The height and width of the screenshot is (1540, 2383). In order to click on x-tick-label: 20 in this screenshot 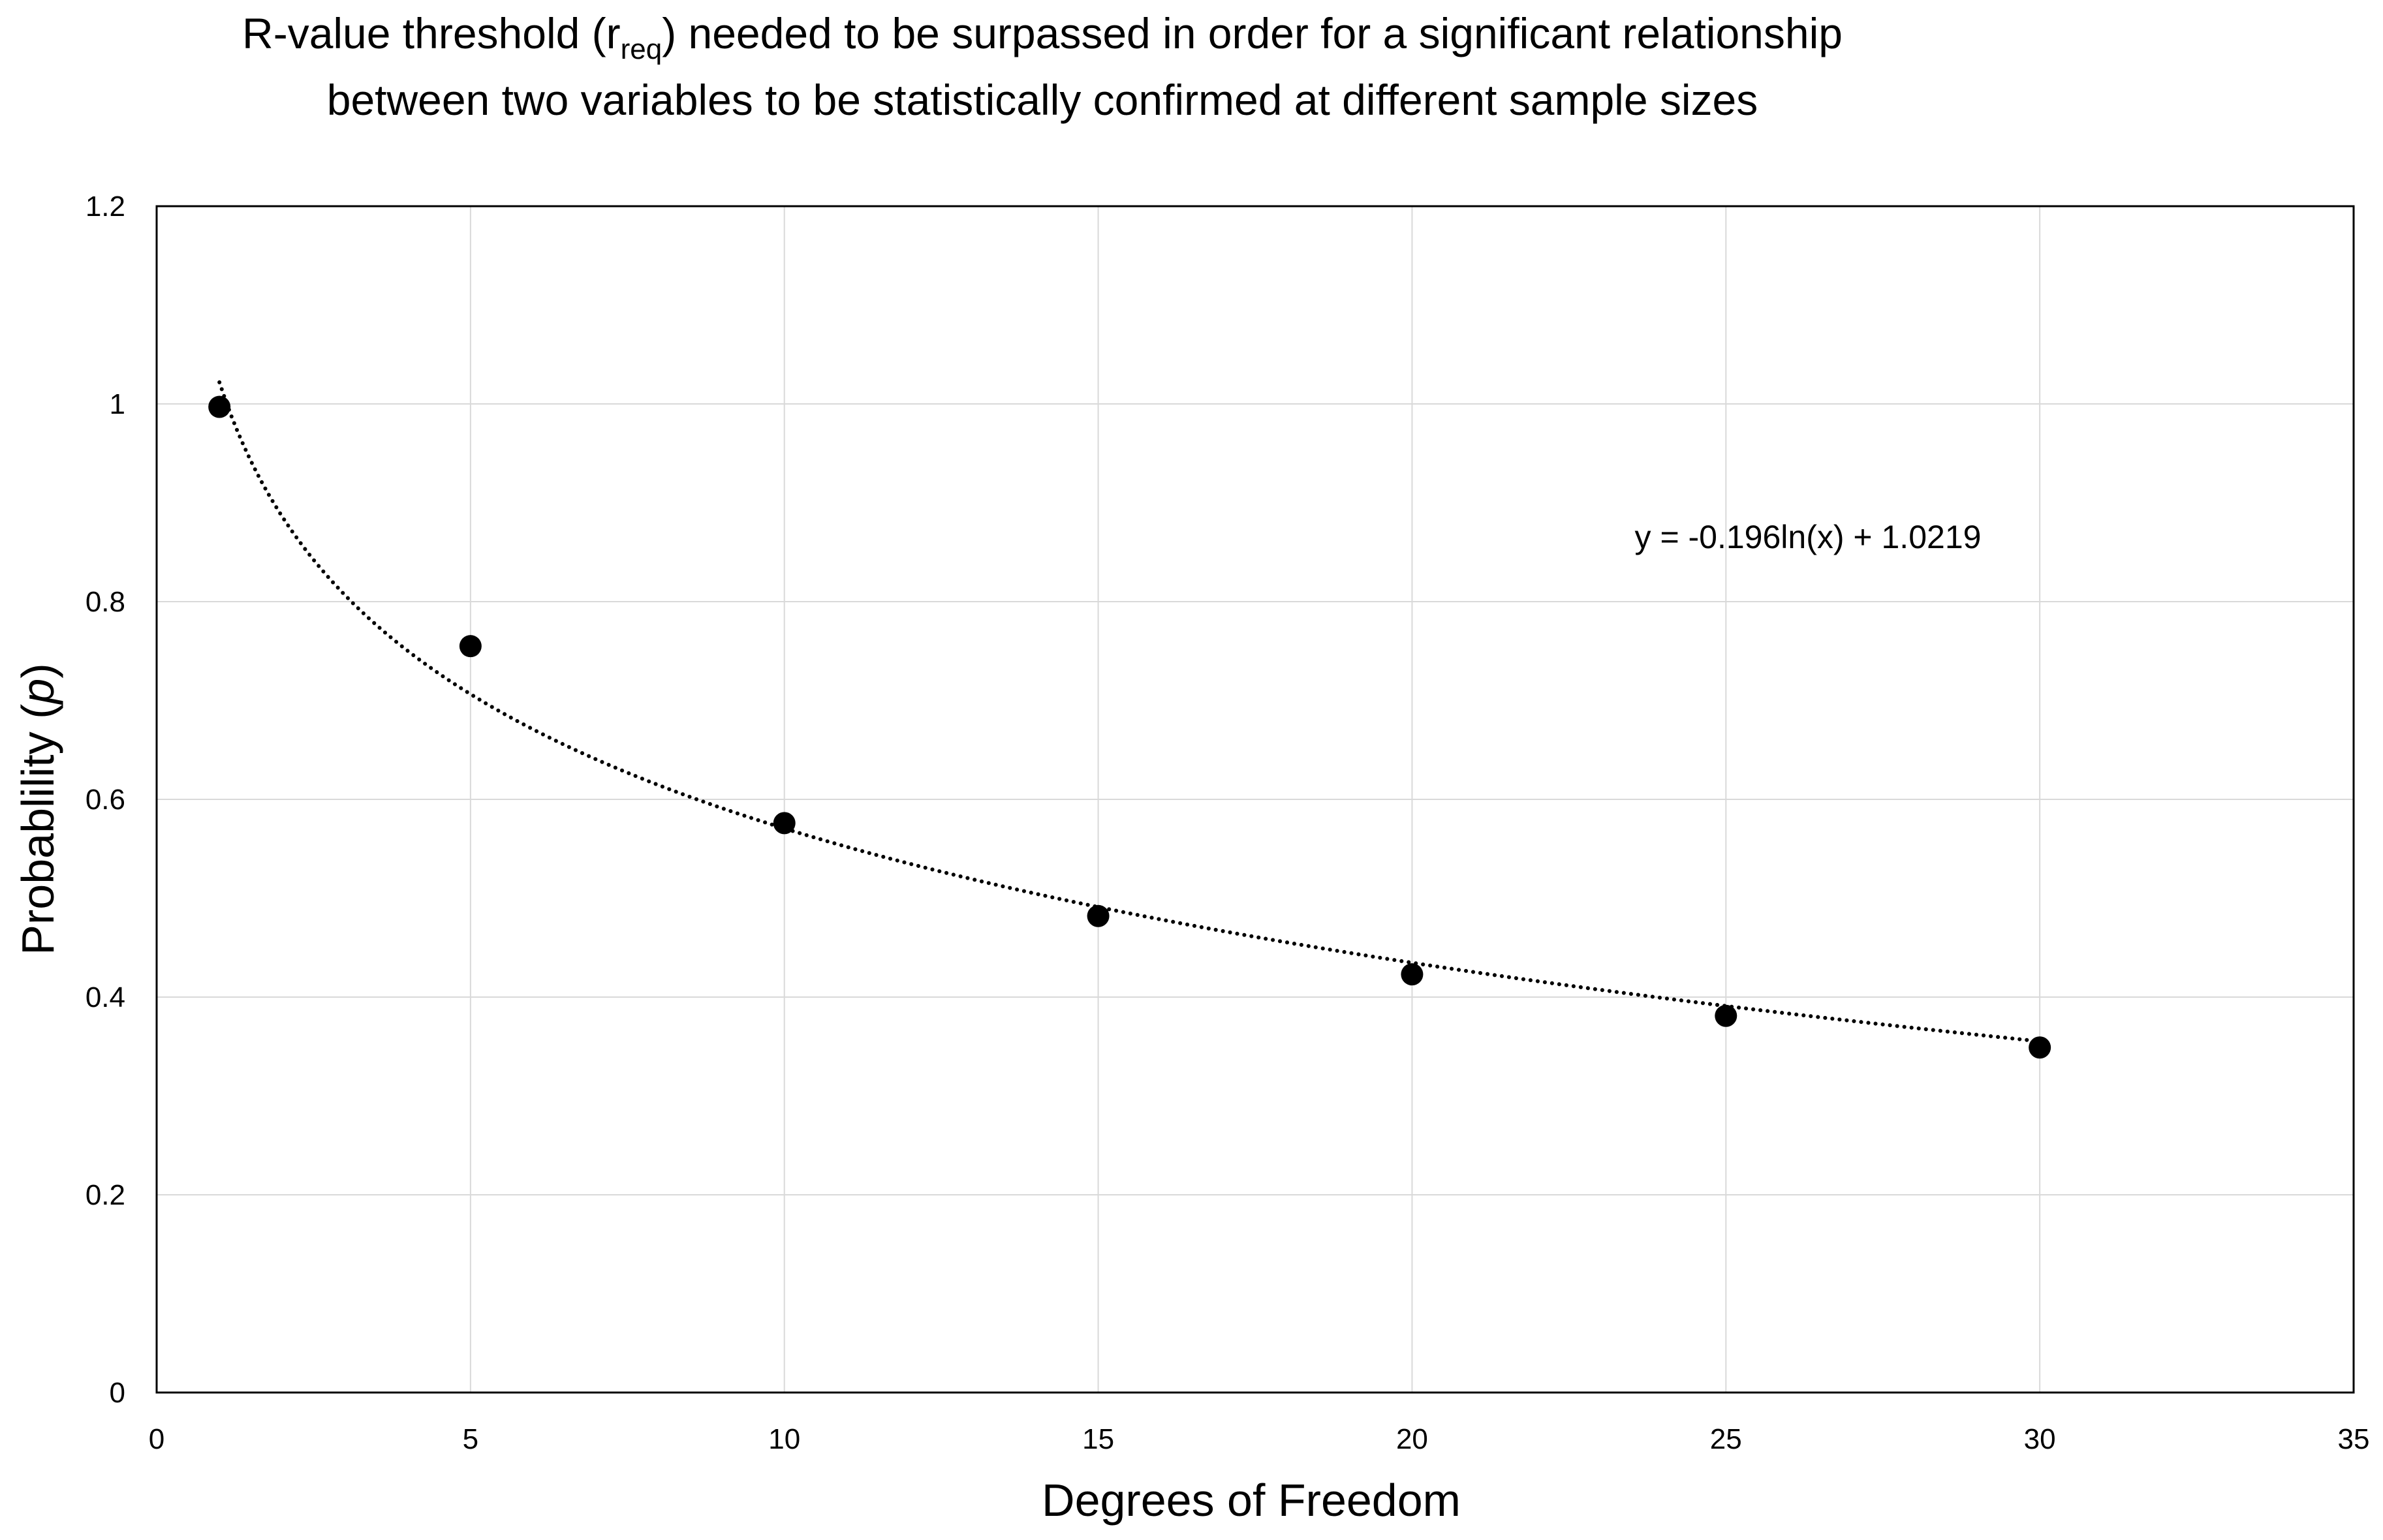, I will do `click(1412, 1439)`.